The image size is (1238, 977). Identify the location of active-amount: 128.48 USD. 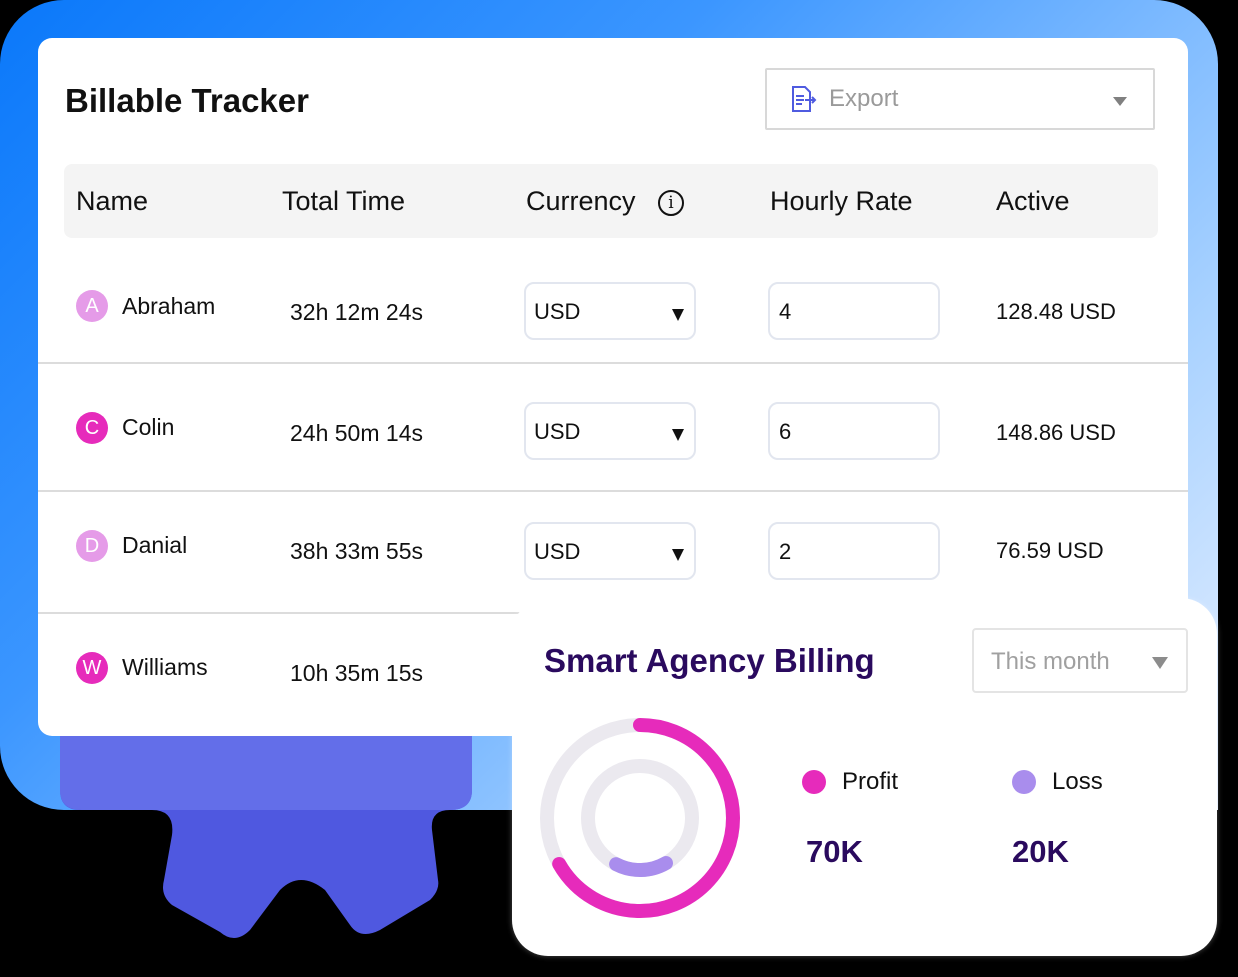
(1056, 311).